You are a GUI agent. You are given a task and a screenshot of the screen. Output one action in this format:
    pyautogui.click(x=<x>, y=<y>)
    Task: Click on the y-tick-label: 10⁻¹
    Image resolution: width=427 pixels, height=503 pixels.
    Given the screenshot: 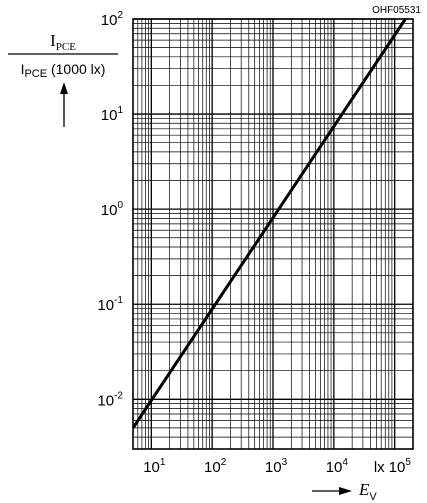 What is the action you would take?
    pyautogui.click(x=110, y=304)
    